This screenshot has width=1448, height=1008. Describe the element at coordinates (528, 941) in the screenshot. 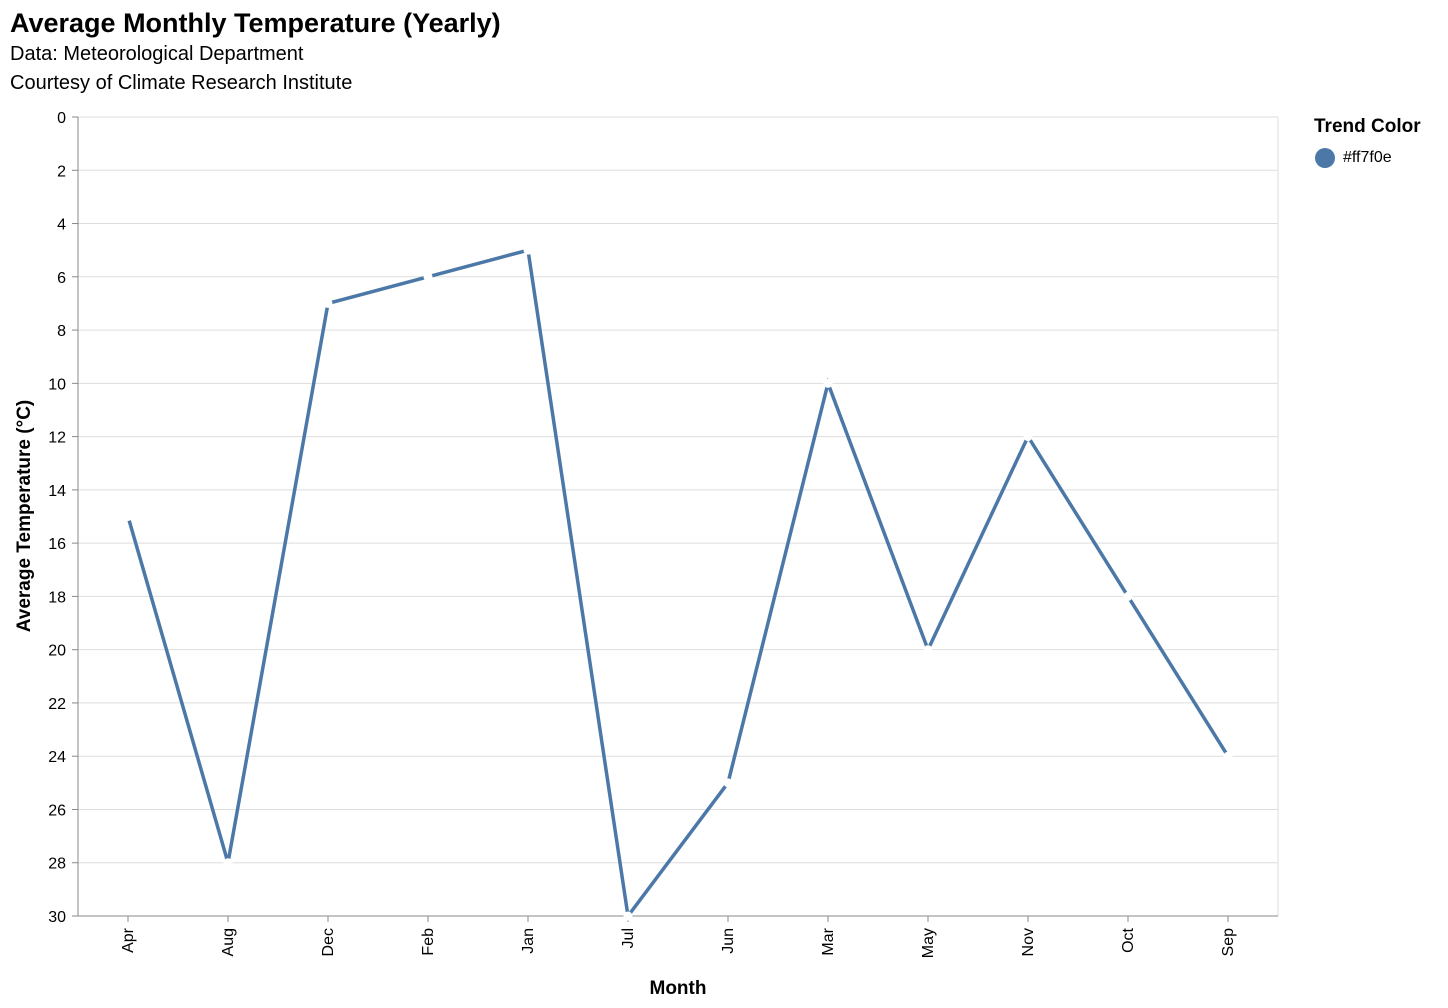

I see `x-tick-label: Jan` at that location.